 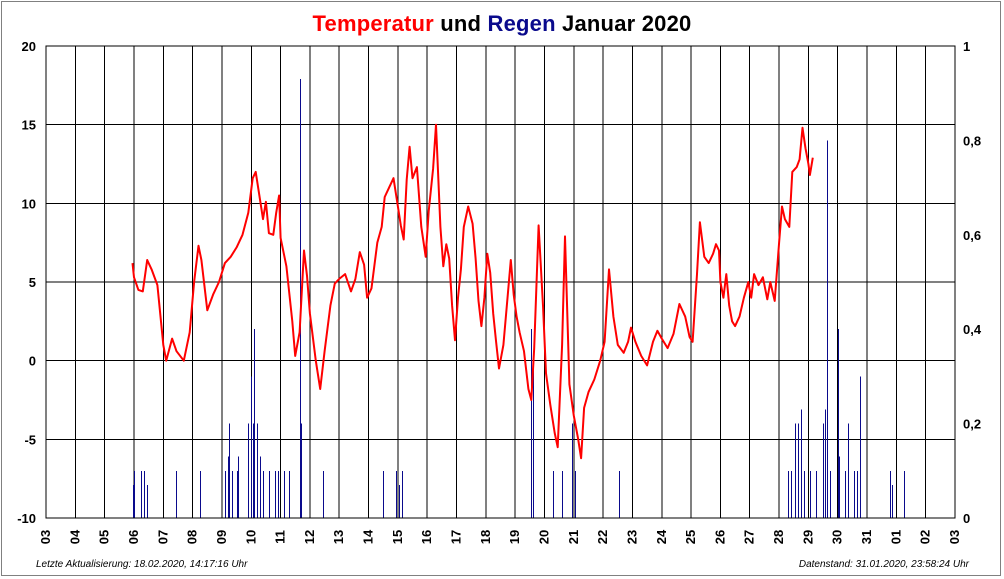 I want to click on left-y-tick-label: 5, so click(x=32, y=282).